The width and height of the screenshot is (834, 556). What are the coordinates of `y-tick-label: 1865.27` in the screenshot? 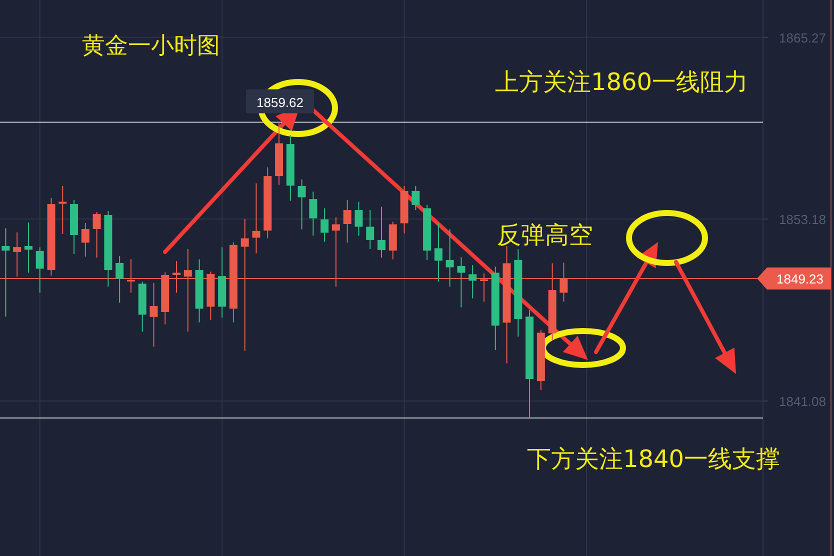 It's located at (802, 38).